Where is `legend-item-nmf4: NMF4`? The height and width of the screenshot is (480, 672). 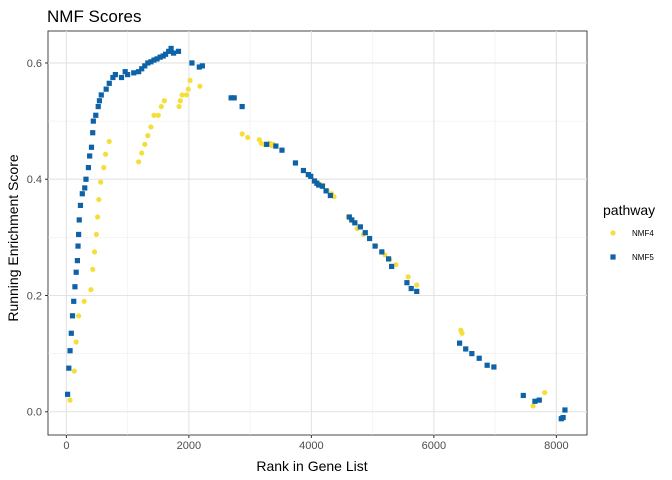 legend-item-nmf4: NMF4 is located at coordinates (632, 233).